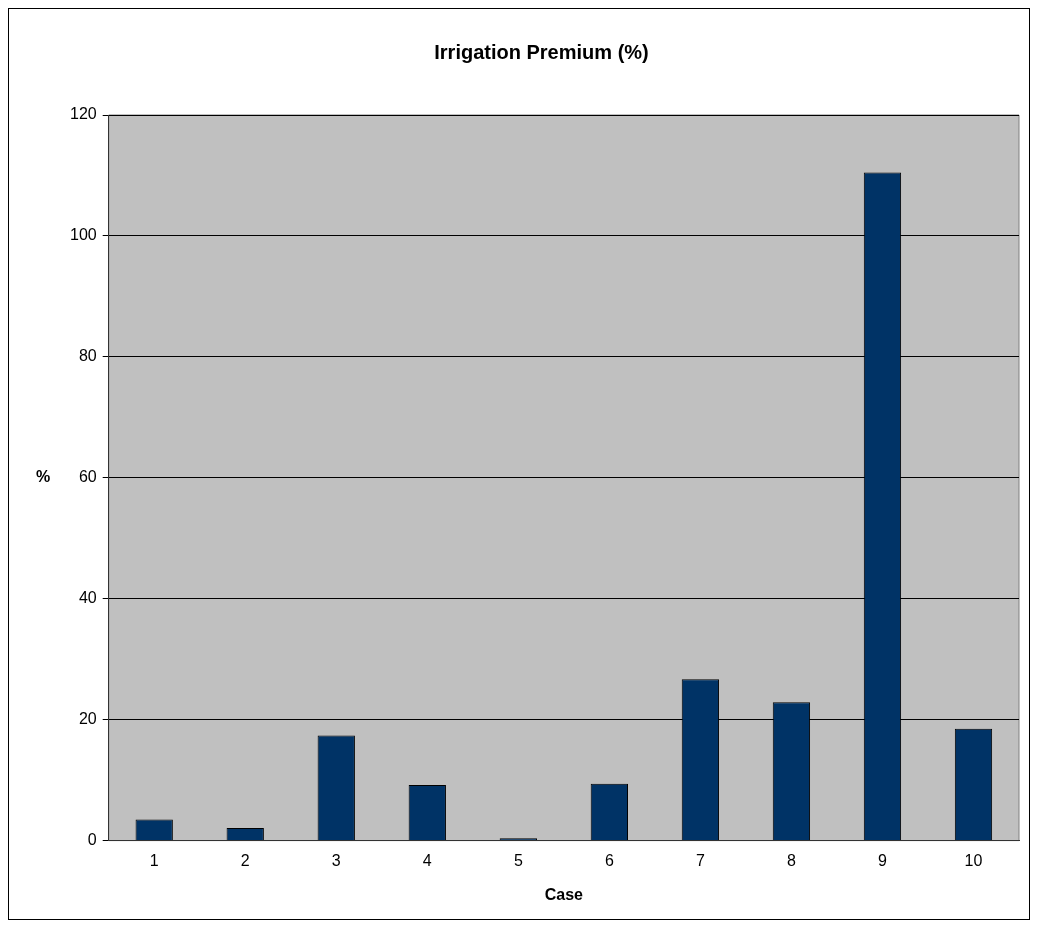  I want to click on x-axis-title: Case, so click(564, 894).